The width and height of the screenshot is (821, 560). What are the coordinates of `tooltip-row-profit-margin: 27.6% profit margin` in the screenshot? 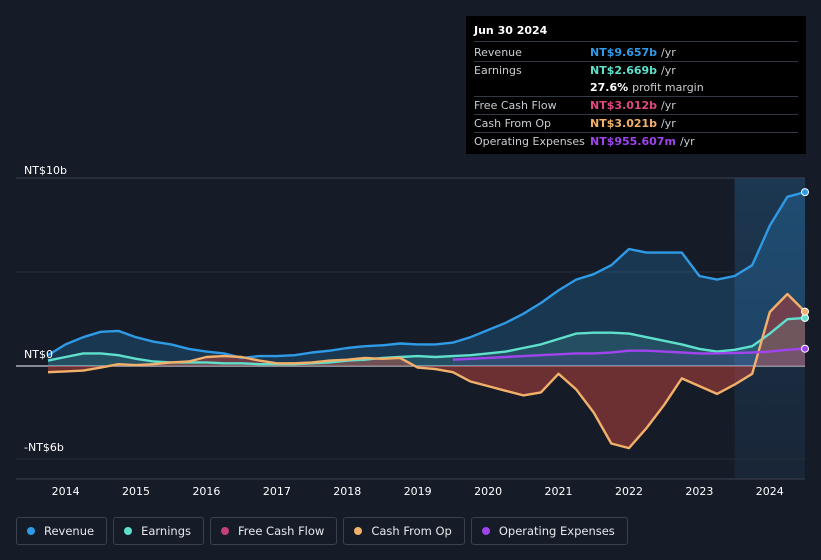 It's located at (636, 88).